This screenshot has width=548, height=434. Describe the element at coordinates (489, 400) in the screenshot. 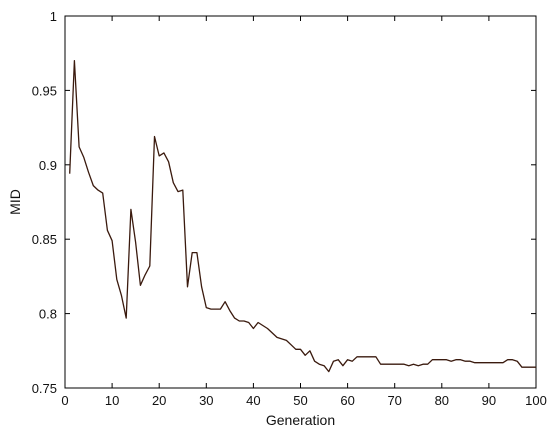

I see `x-tick-label: 90` at that location.